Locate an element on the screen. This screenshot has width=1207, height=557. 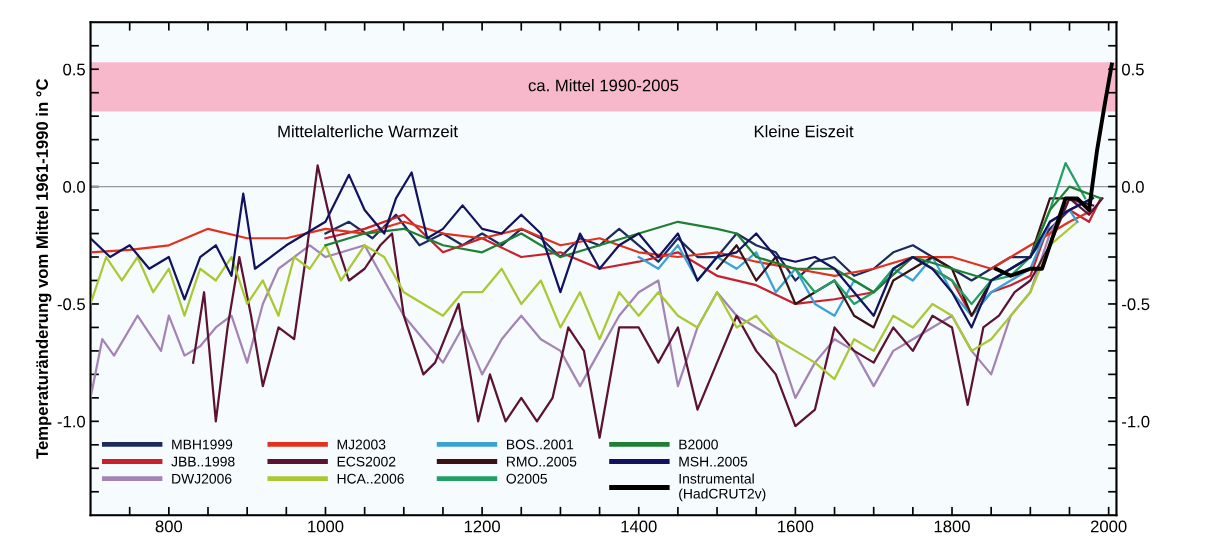
x-tick-label: 1200 is located at coordinates (482, 526).